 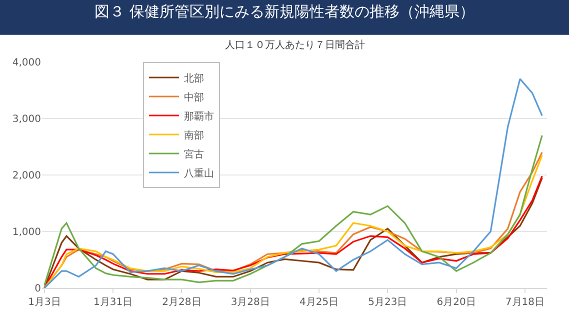 I want to click on legend-label: 宮古, so click(x=194, y=154).